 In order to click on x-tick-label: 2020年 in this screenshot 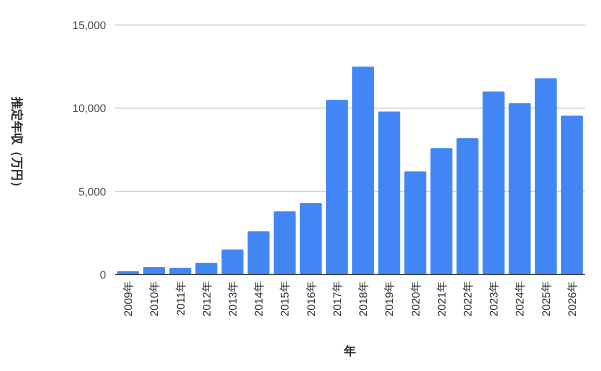, I will do `click(416, 298)`.